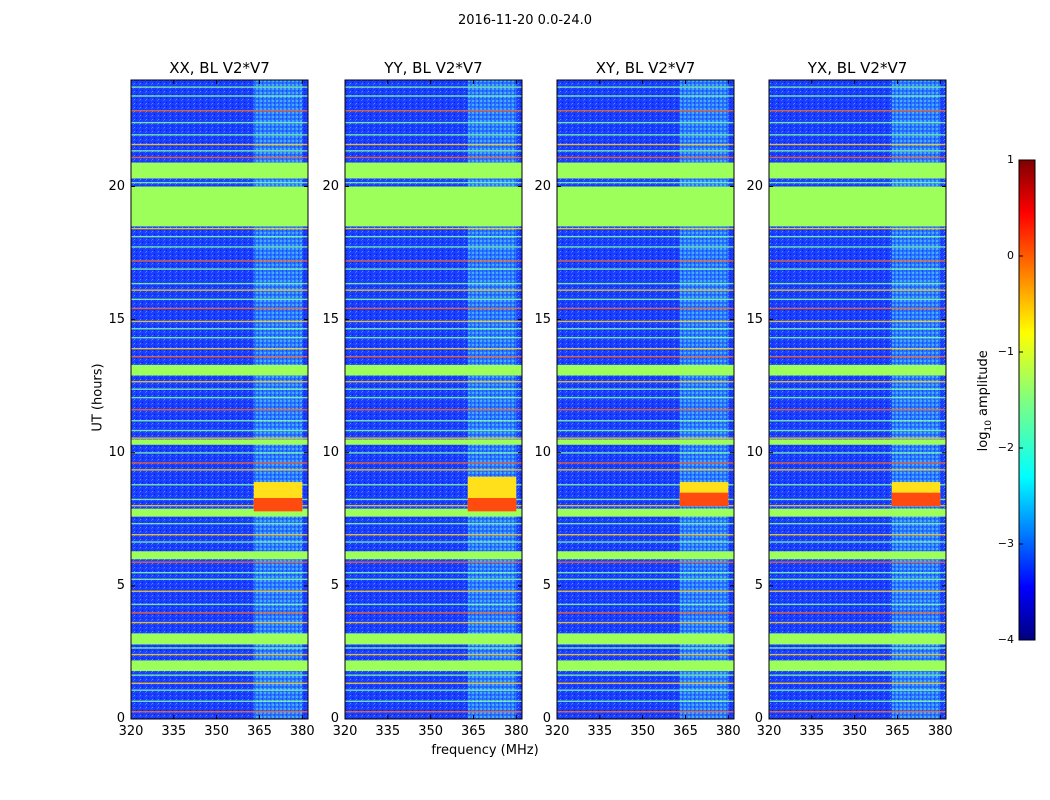 This screenshot has width=1050, height=800. Describe the element at coordinates (433, 68) in the screenshot. I see `panel-title: YY, BL V2*V7` at that location.